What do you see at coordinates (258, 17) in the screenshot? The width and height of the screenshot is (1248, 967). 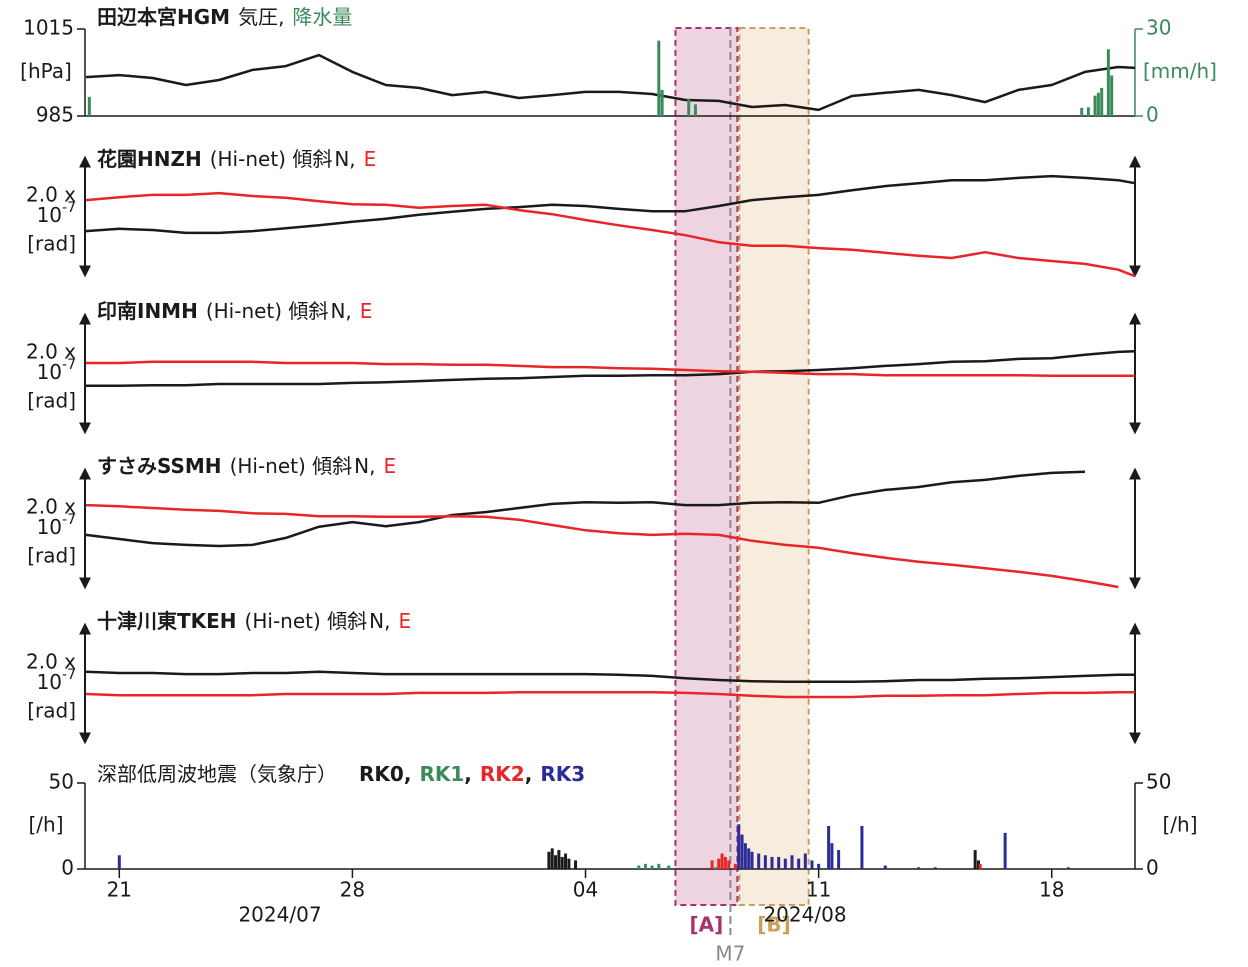 I see `legend-entry: 気圧` at bounding box center [258, 17].